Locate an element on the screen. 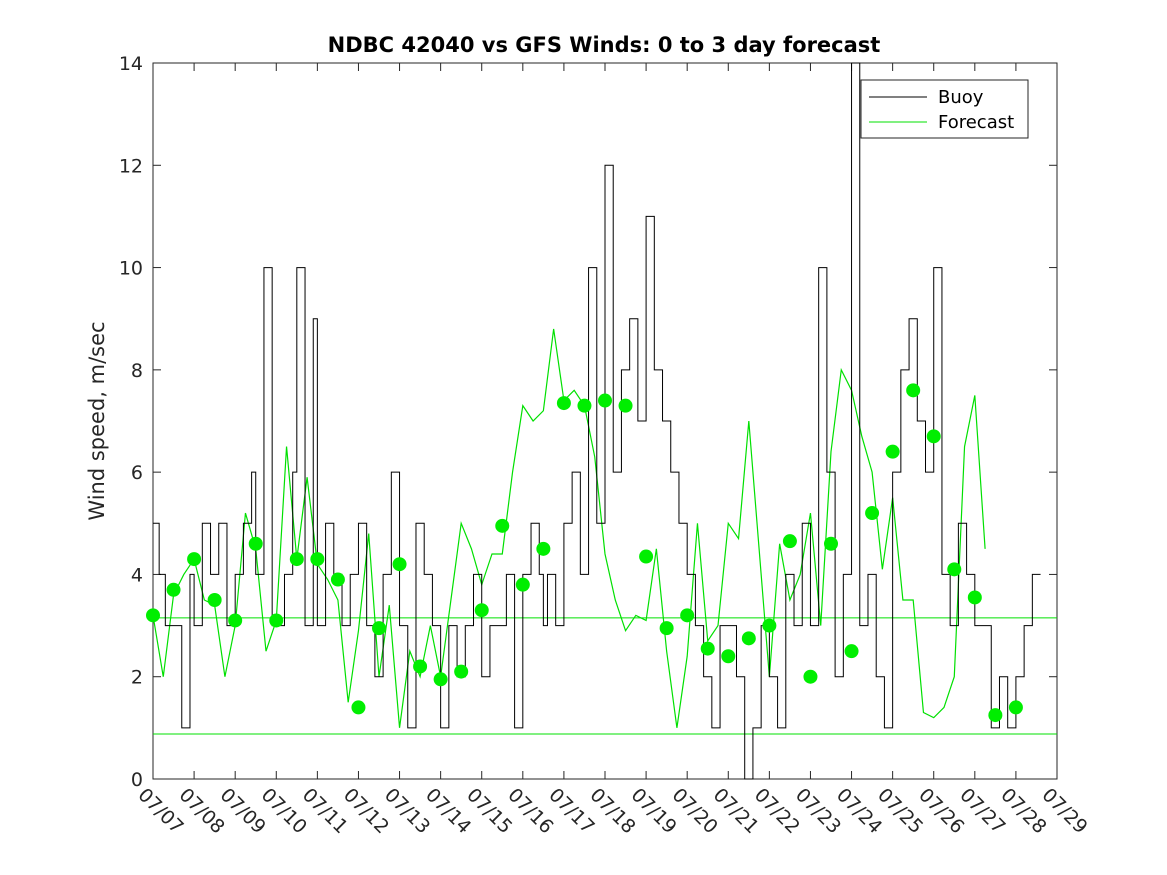 The width and height of the screenshot is (1167, 875). legend-label-buoy: Buoy is located at coordinates (961, 97).